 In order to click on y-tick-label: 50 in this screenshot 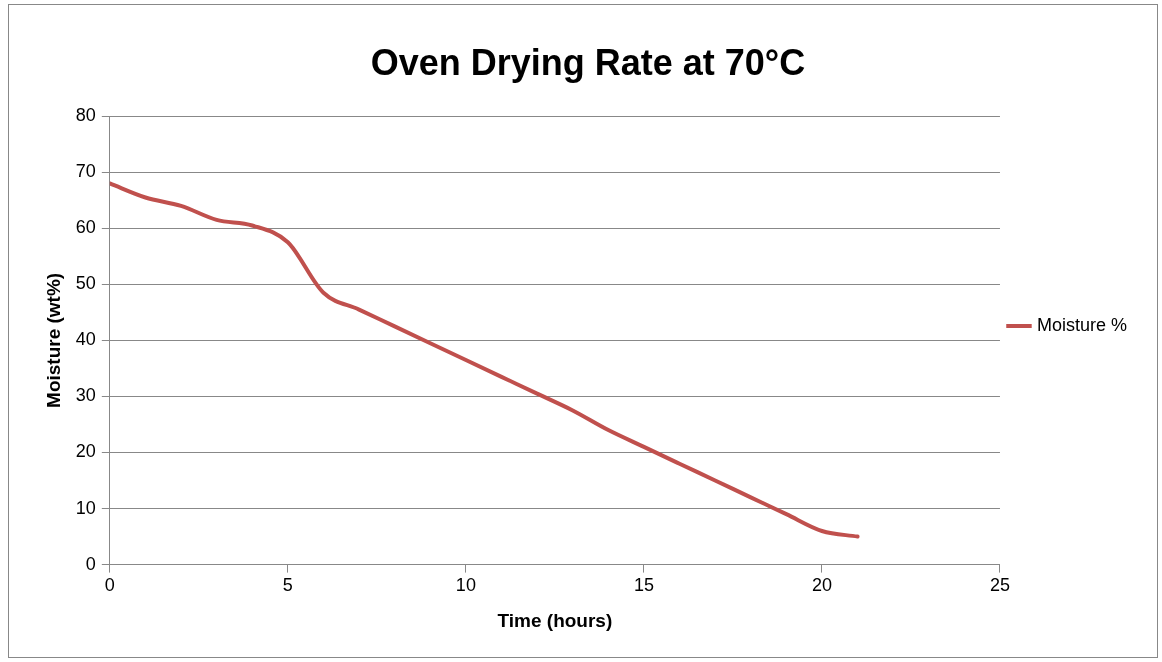, I will do `click(85, 283)`.